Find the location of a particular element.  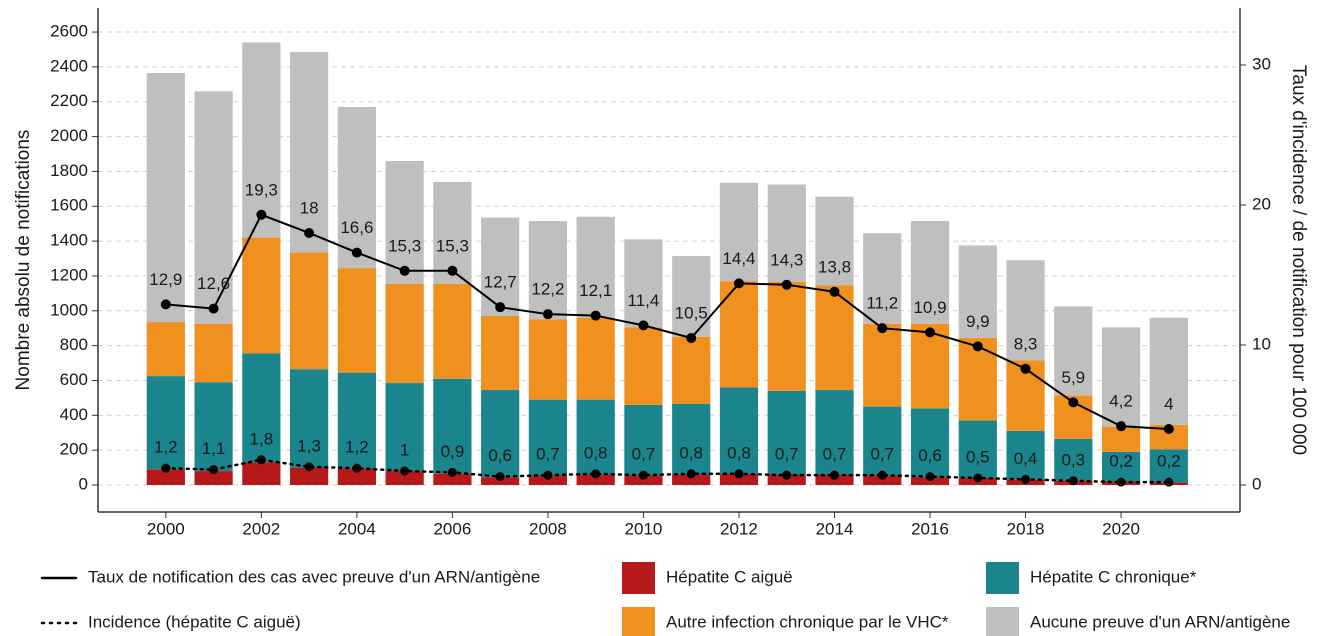

x-tick-label: 2012 is located at coordinates (739, 528).